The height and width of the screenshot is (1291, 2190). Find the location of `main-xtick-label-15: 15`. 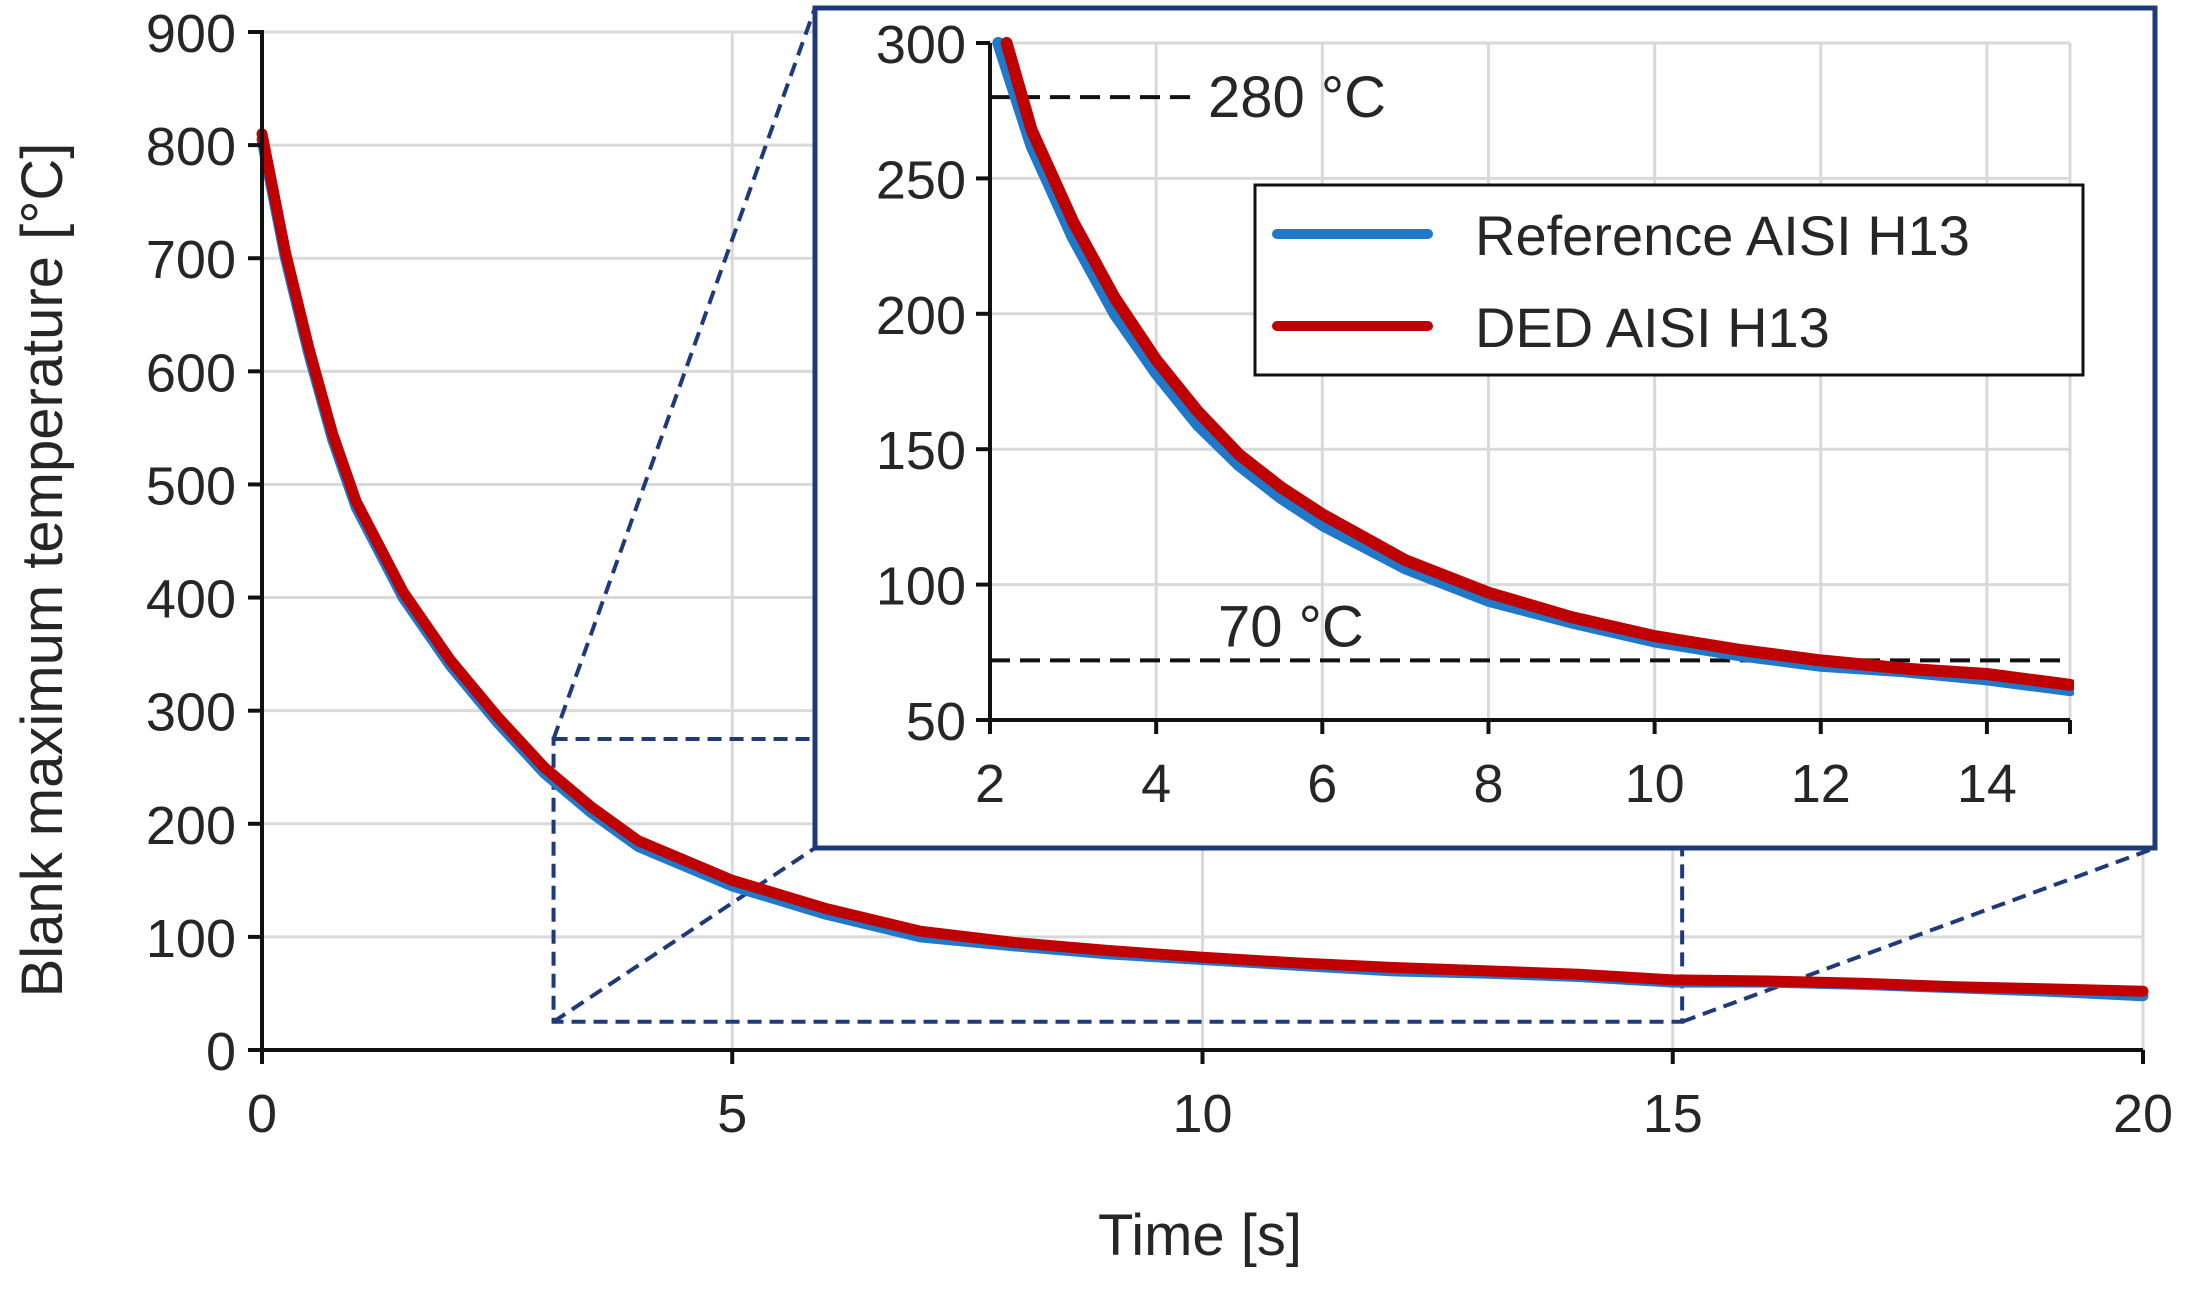

main-xtick-label-15: 15 is located at coordinates (1673, 1114).